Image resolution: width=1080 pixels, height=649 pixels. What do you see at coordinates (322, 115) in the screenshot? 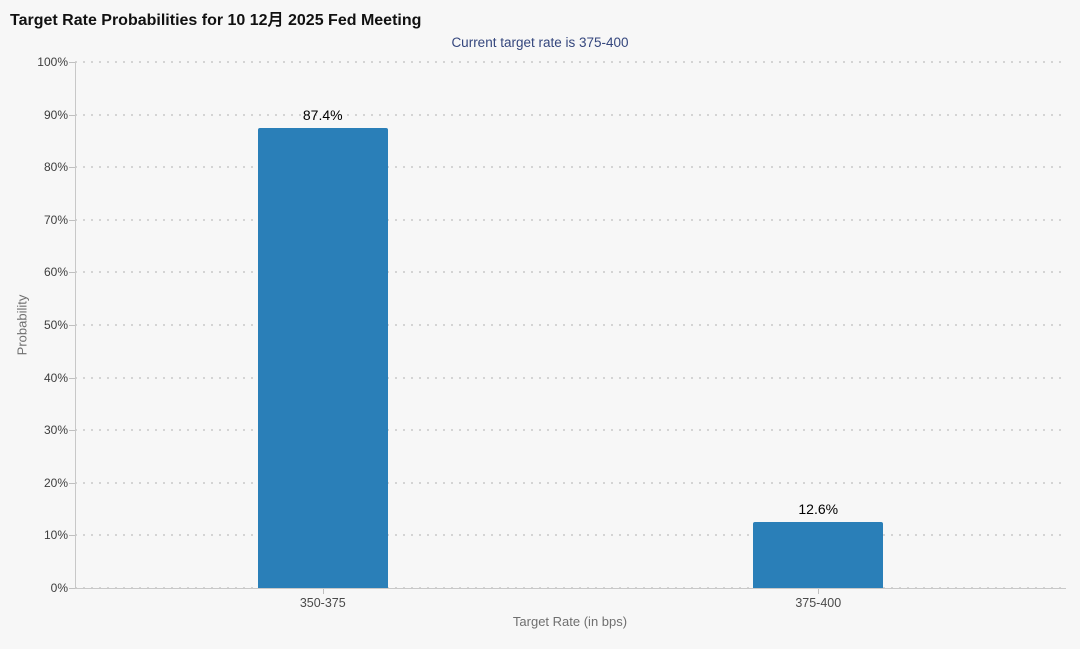
I see `bar-value-label: 87.4%` at bounding box center [322, 115].